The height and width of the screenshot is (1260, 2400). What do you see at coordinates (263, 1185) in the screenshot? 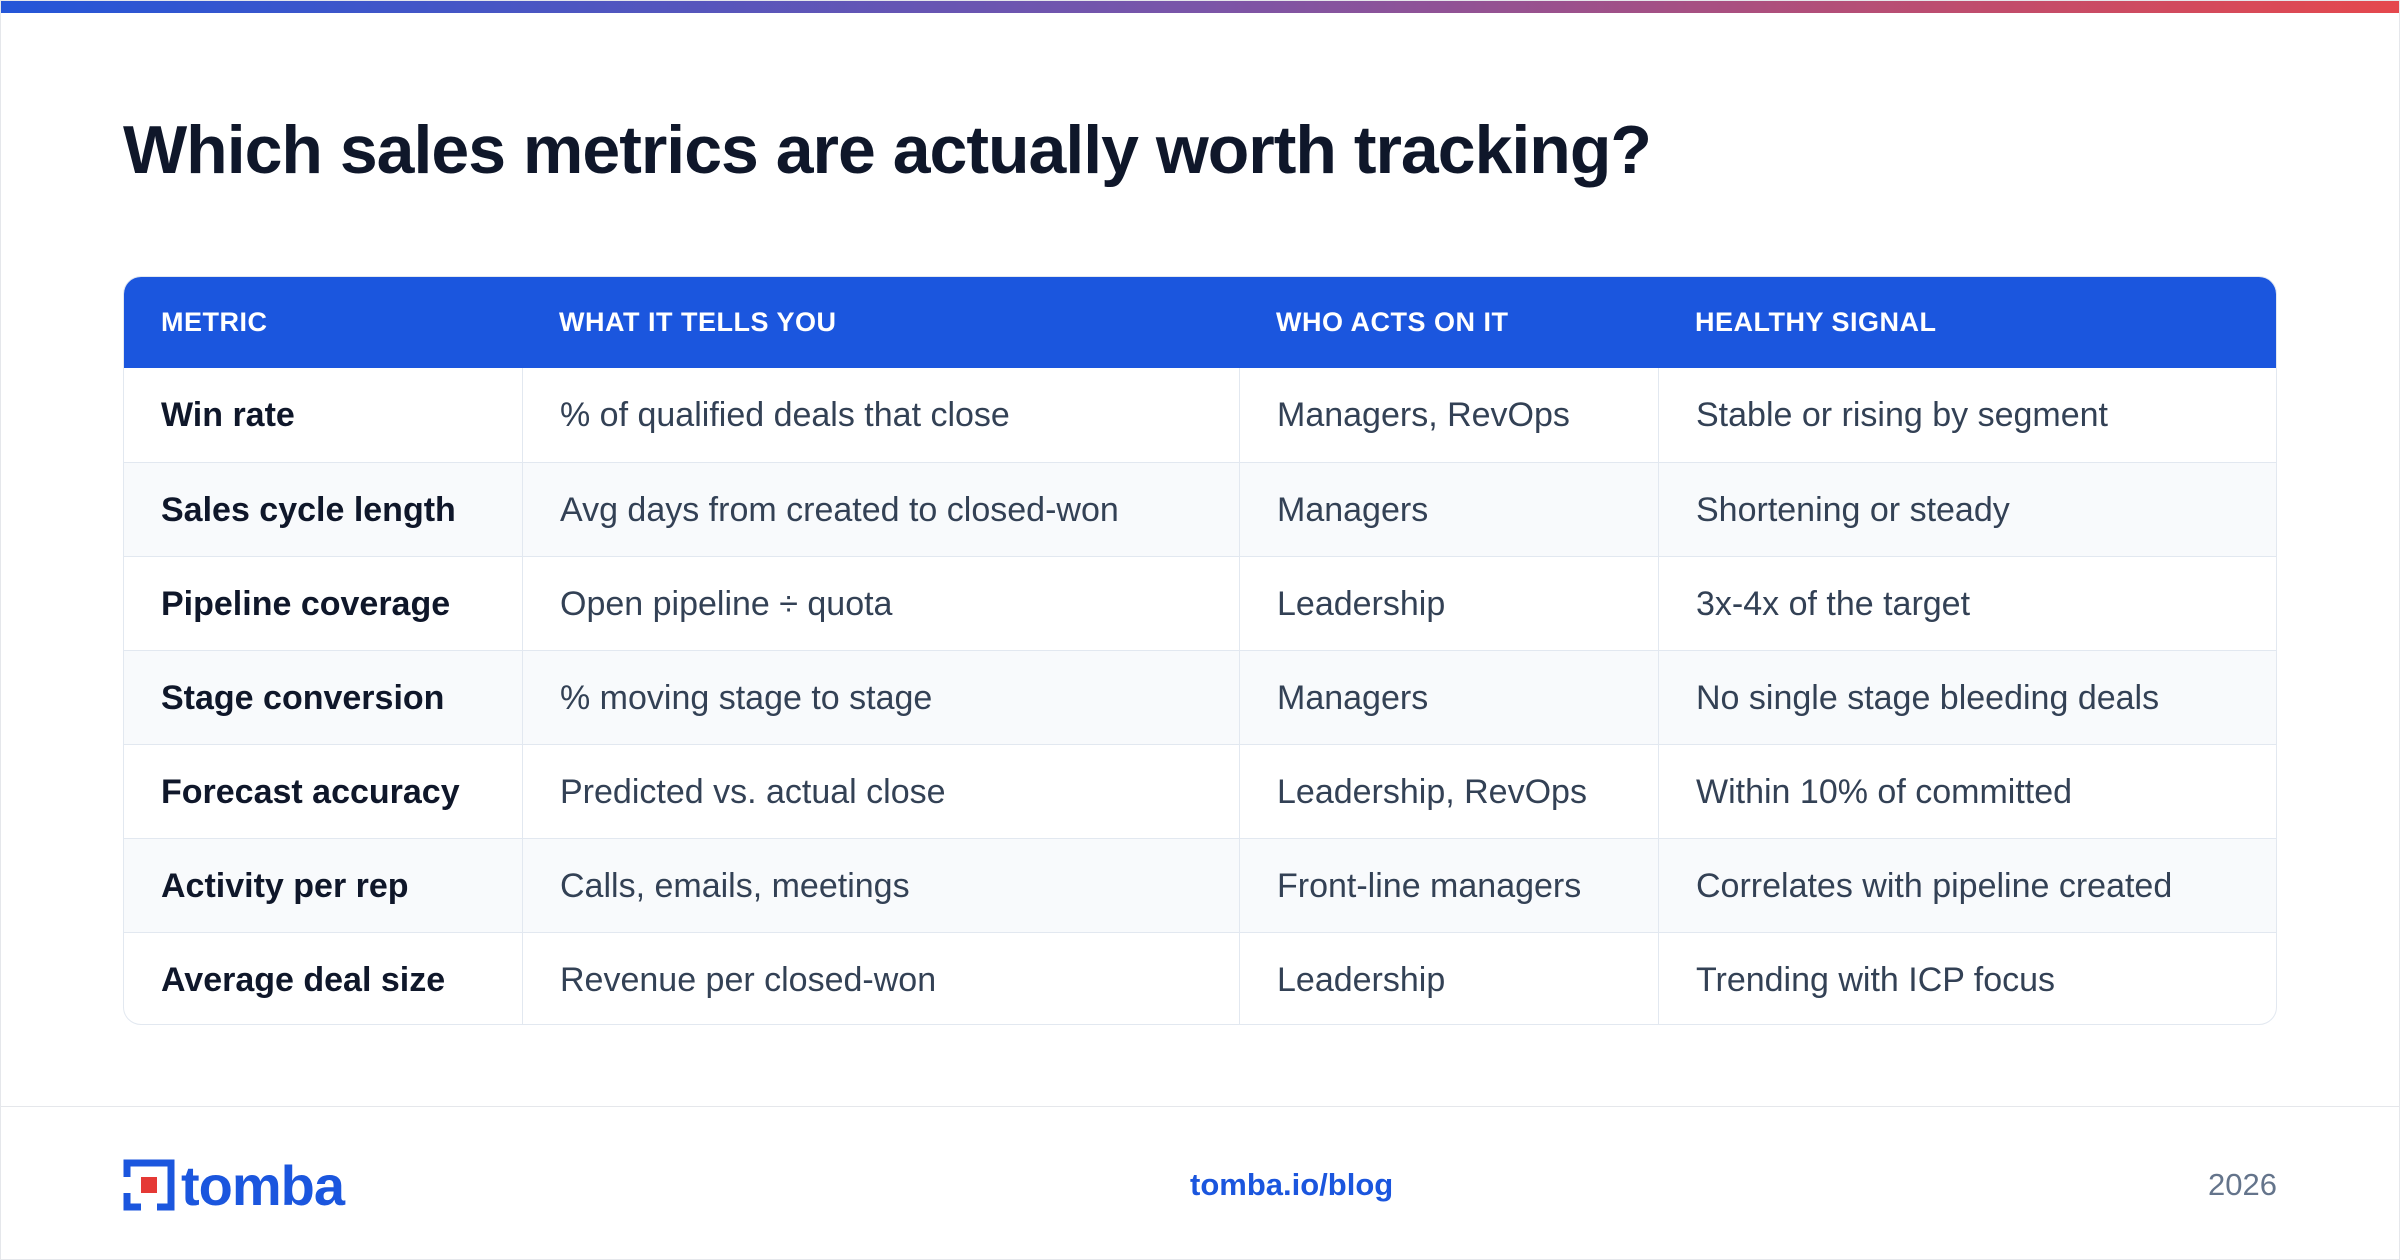
I see `logo-text: tomba` at bounding box center [263, 1185].